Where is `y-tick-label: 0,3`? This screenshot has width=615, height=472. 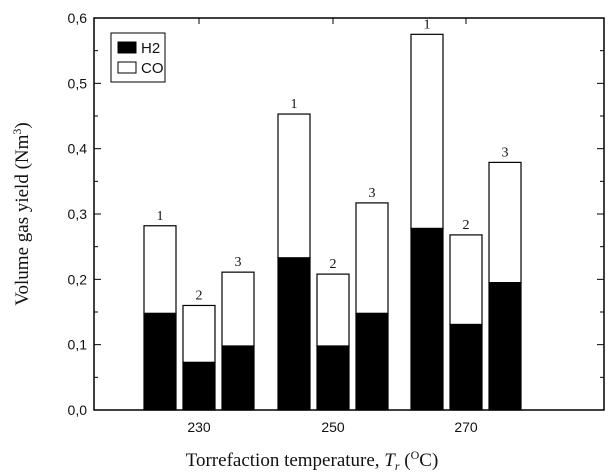
y-tick-label: 0,3 is located at coordinates (78, 214).